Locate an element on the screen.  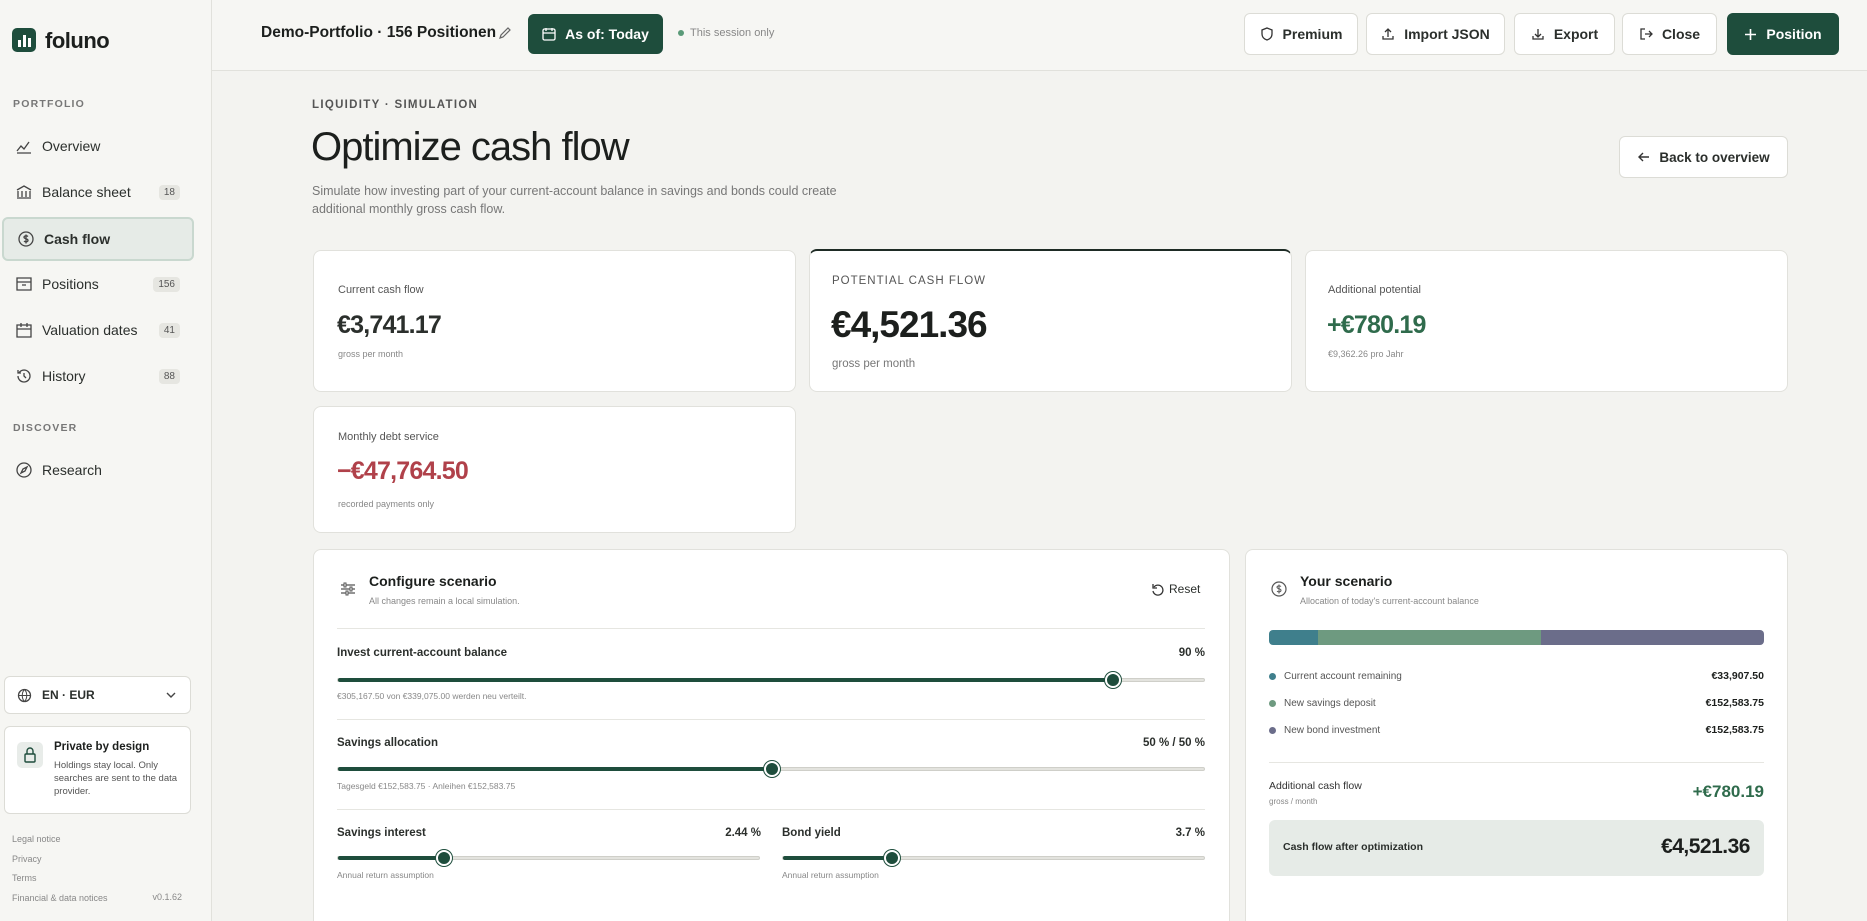
slider-value: 50 % / 50 % is located at coordinates (1173, 743).